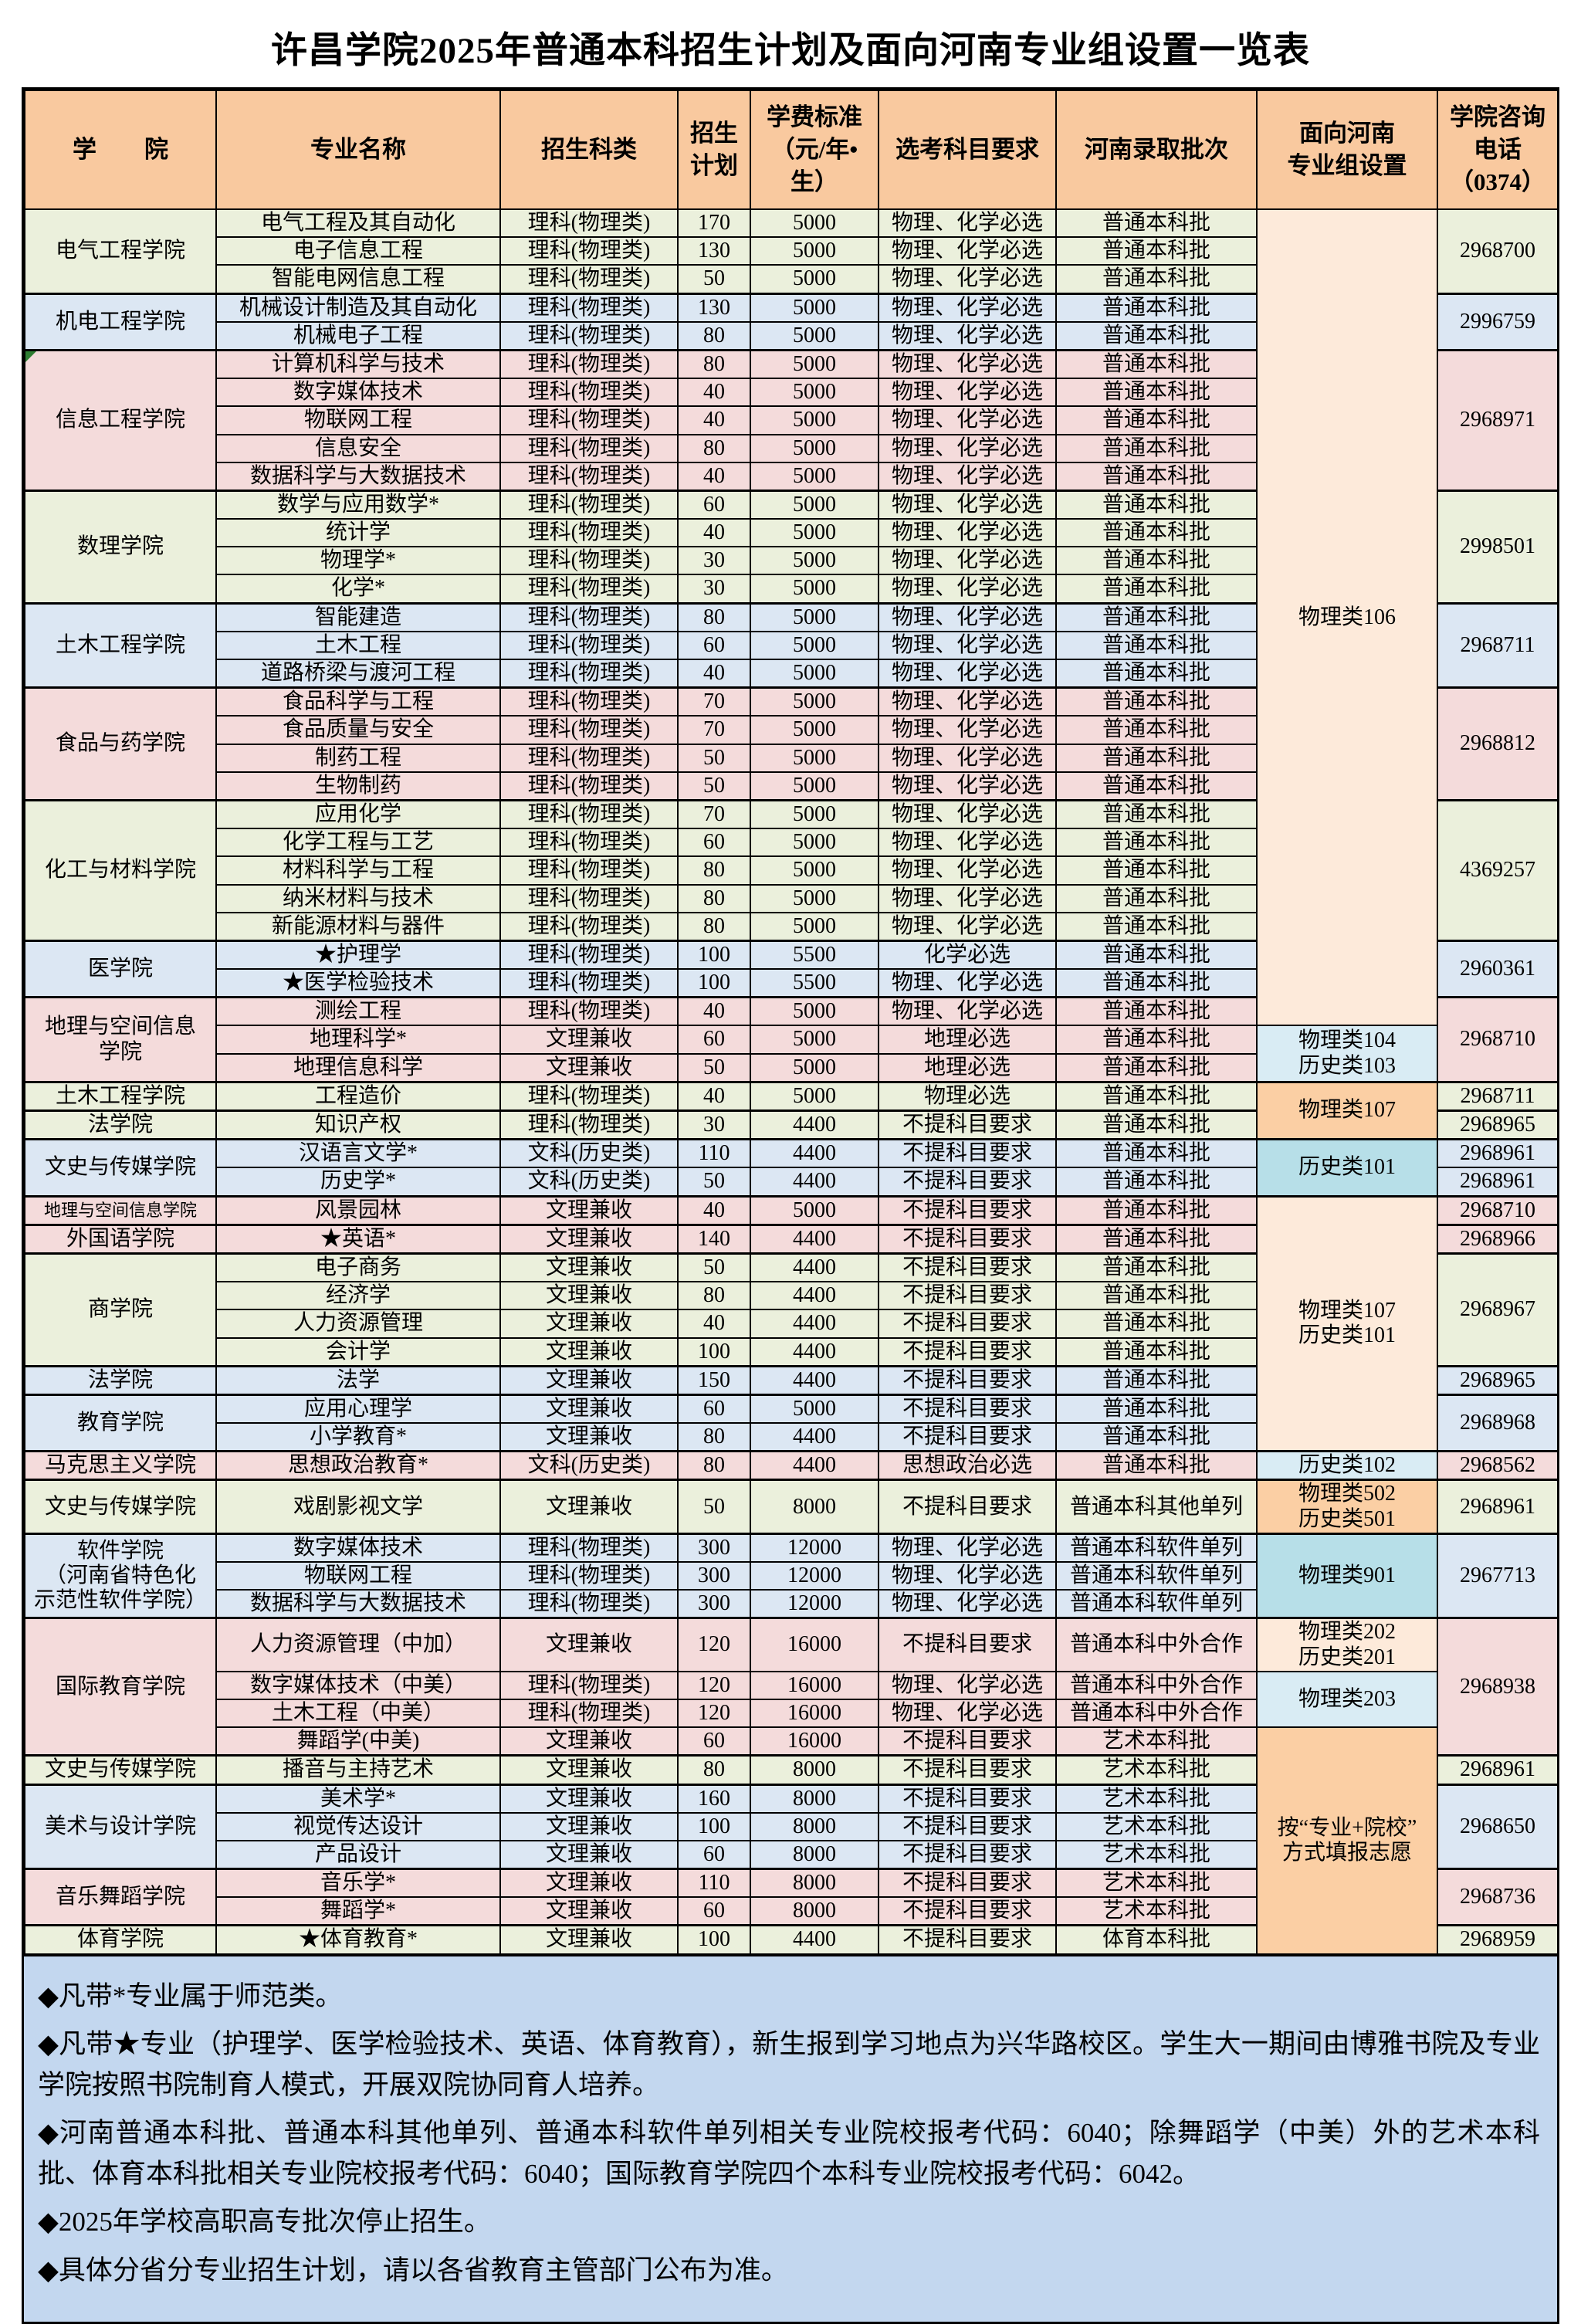 This screenshot has width=1581, height=2324. What do you see at coordinates (814, 1380) in the screenshot?
I see `fee-cell: 4400` at bounding box center [814, 1380].